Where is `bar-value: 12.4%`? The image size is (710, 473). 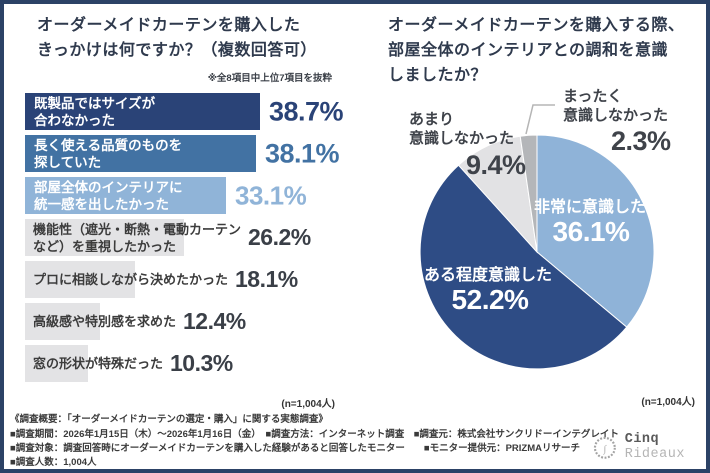
bar-value: 12.4% is located at coordinates (214, 321).